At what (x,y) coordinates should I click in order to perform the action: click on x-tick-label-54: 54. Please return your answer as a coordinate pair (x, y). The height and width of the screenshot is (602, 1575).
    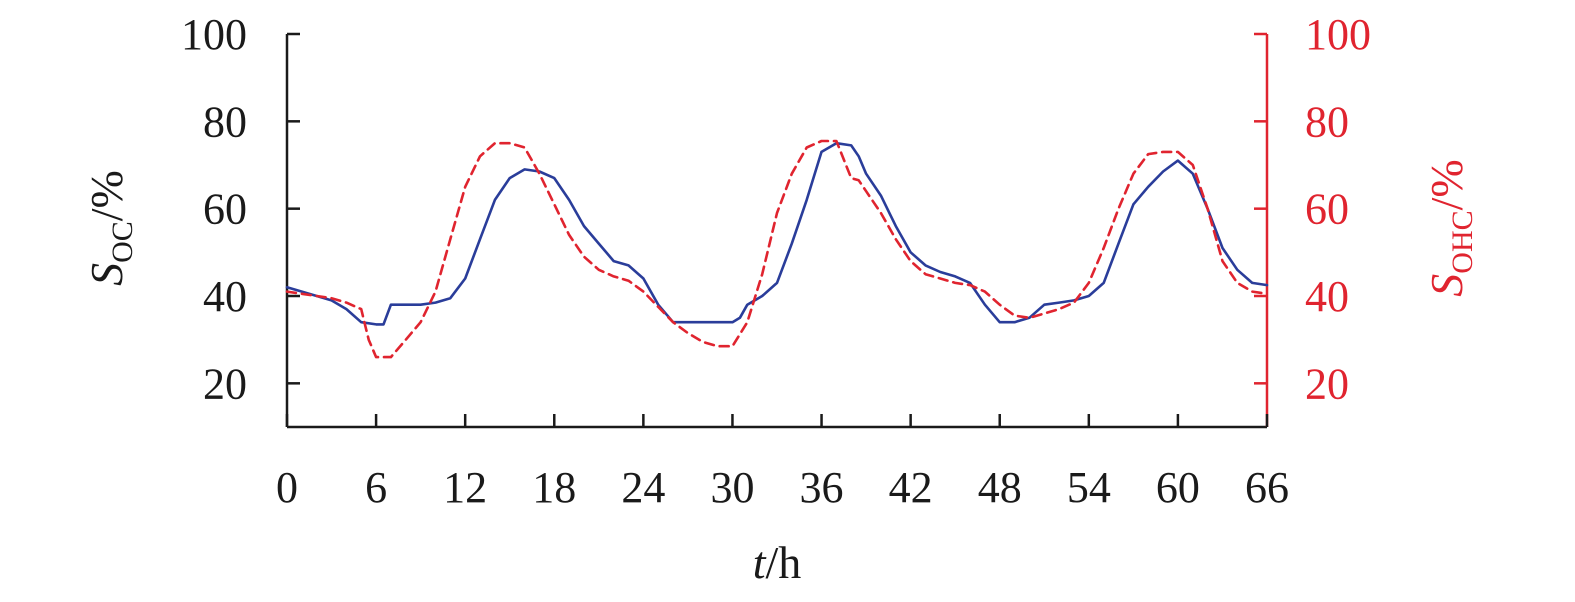
    Looking at the image, I should click on (1089, 487).